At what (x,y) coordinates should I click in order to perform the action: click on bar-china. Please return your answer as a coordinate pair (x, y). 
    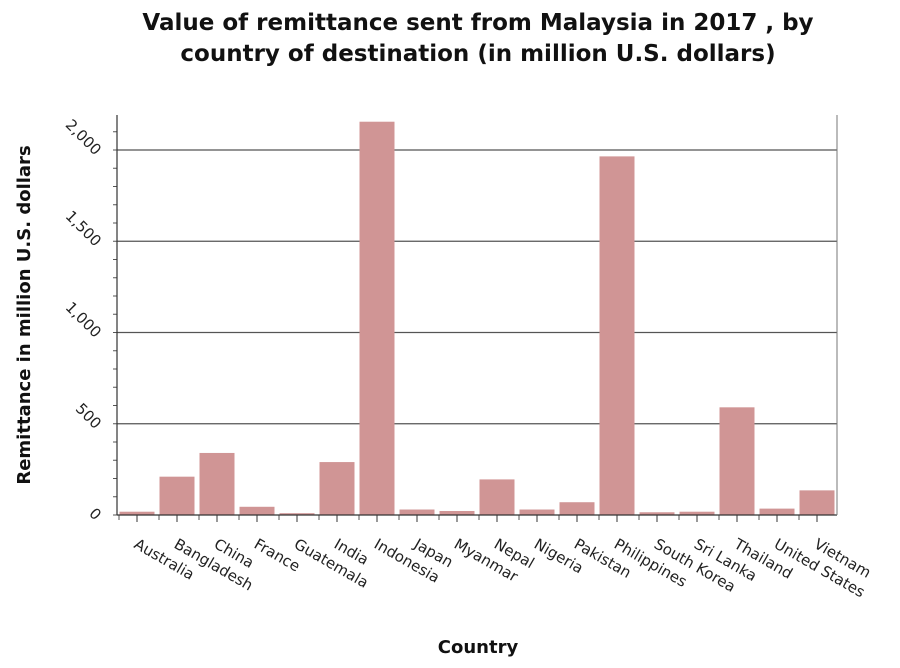
    Looking at the image, I should click on (217, 483).